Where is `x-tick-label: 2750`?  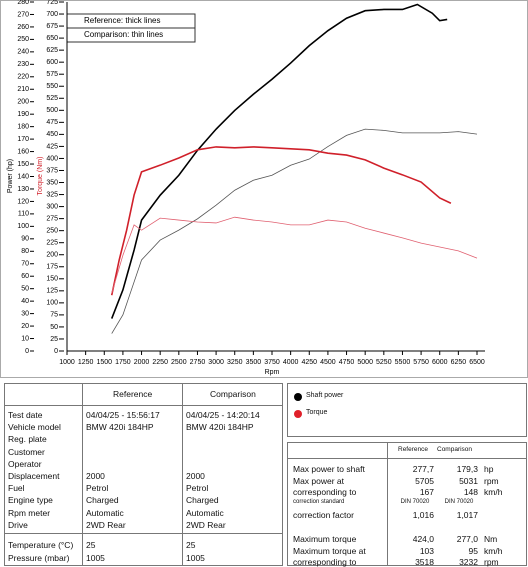 x-tick-label: 2750 is located at coordinates (198, 362).